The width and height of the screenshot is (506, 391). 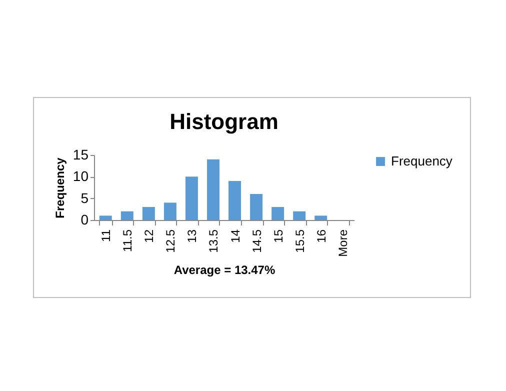 What do you see at coordinates (192, 236) in the screenshot?
I see `x-tick-label: 13` at bounding box center [192, 236].